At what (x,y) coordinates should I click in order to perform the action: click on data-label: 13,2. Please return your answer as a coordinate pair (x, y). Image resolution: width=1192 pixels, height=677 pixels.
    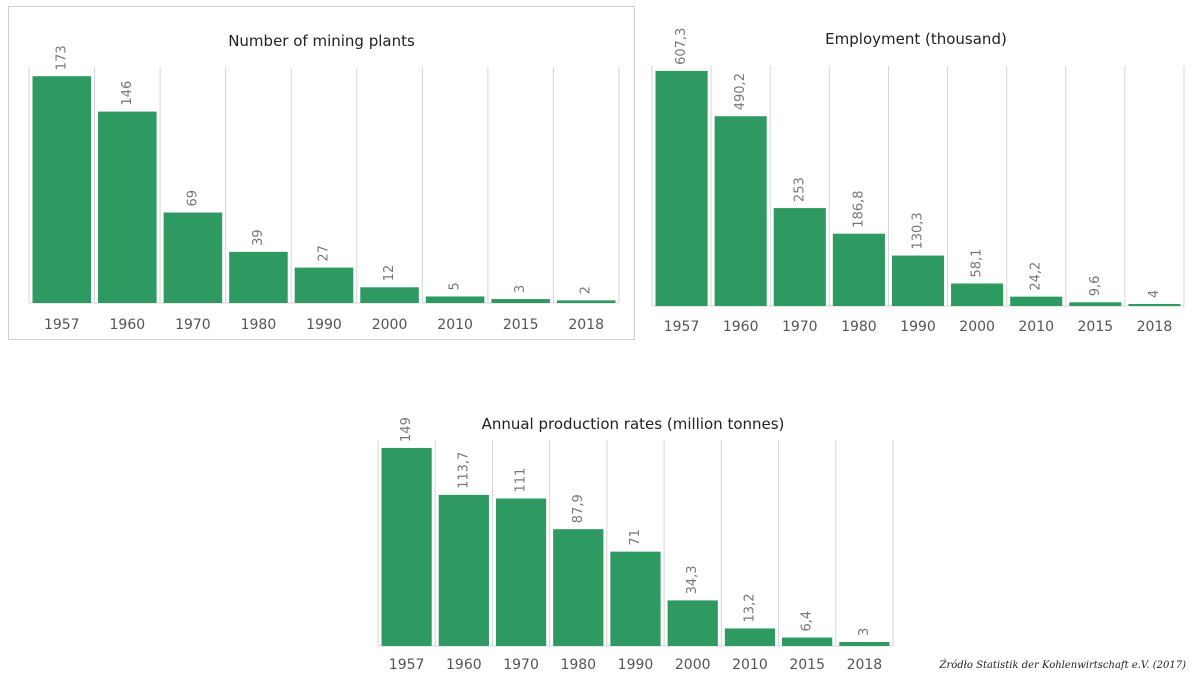
    Looking at the image, I should click on (749, 608).